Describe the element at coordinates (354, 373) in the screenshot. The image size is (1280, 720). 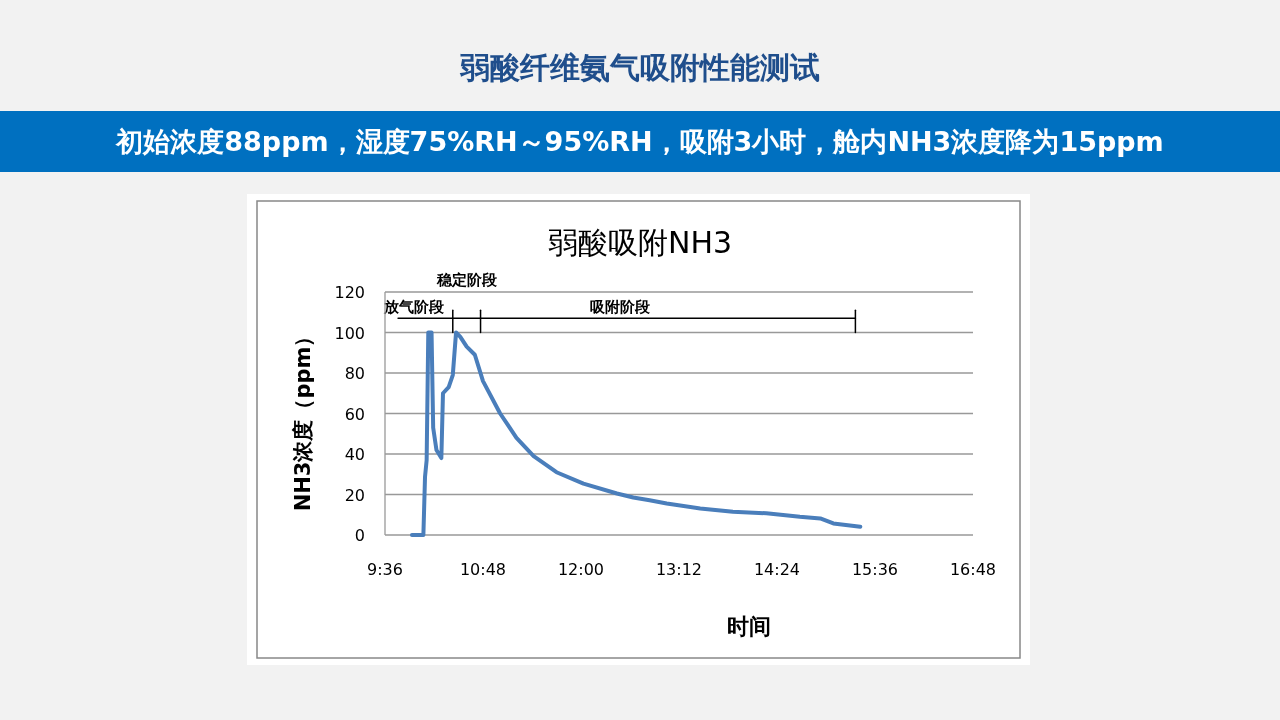
I see `y-tick-label: 80` at that location.